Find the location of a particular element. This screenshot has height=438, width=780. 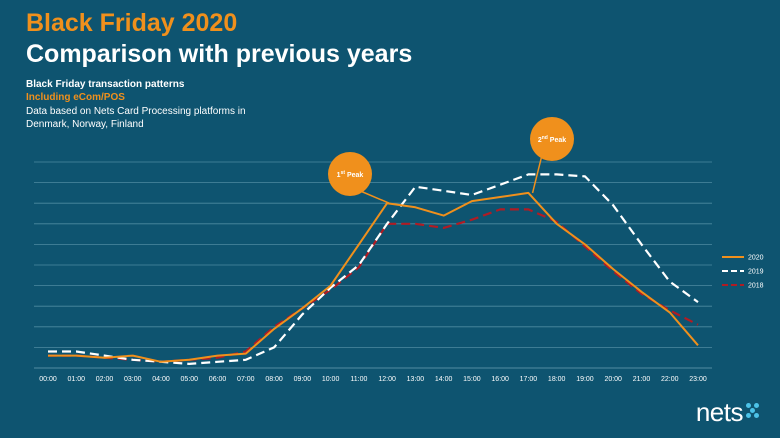

title-line1: Black Friday 2020 is located at coordinates (132, 23).